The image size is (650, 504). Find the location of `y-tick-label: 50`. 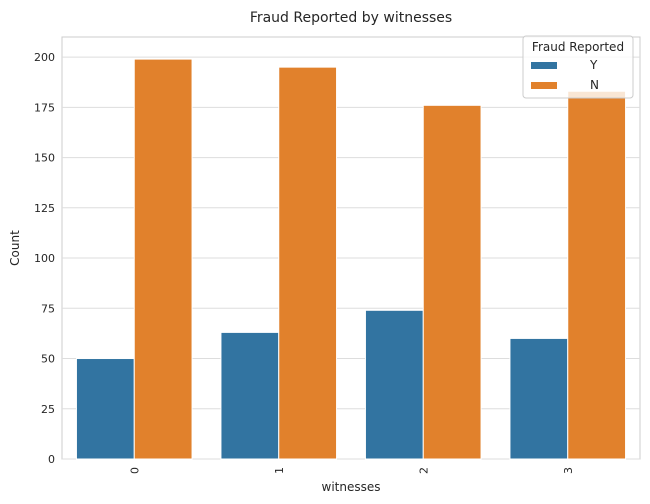

y-tick-label: 50 is located at coordinates (48, 359).